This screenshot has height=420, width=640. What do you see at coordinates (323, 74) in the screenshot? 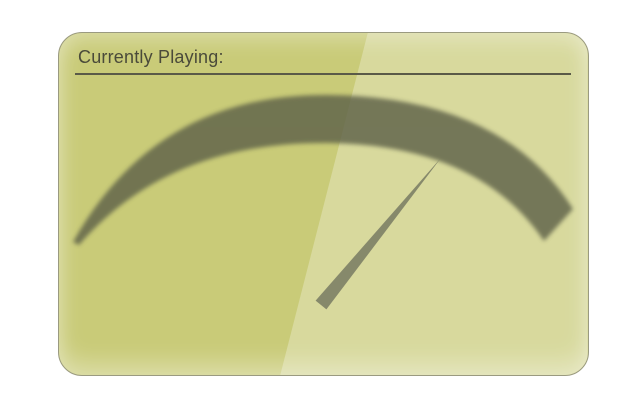
I see `title-divider` at bounding box center [323, 74].